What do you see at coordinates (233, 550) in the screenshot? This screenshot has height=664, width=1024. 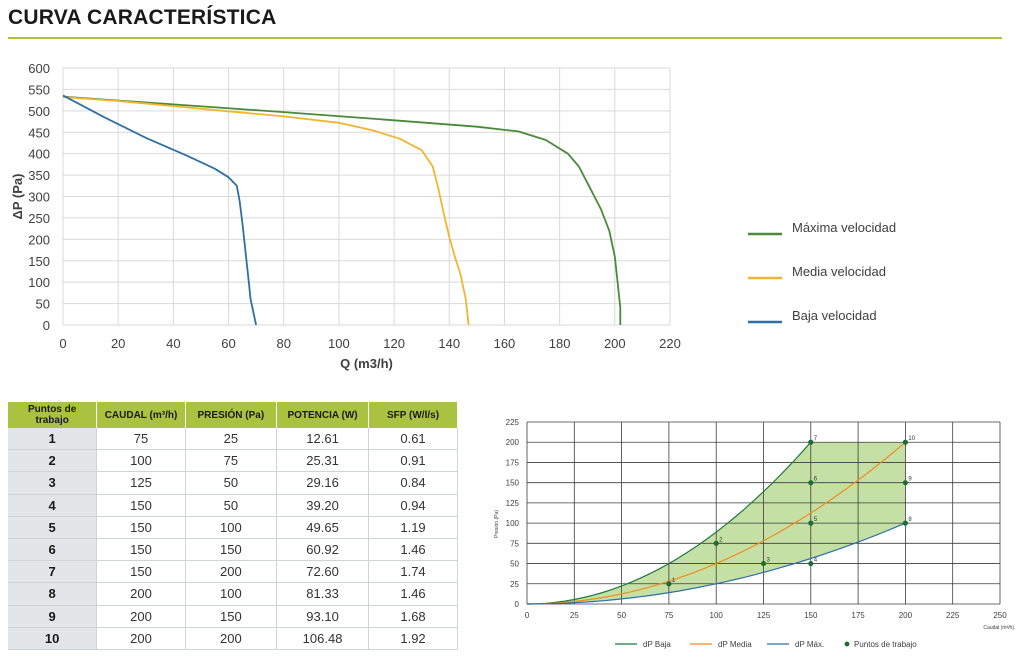 I see `table-row: 6 150 150 60.92 1.46` at bounding box center [233, 550].